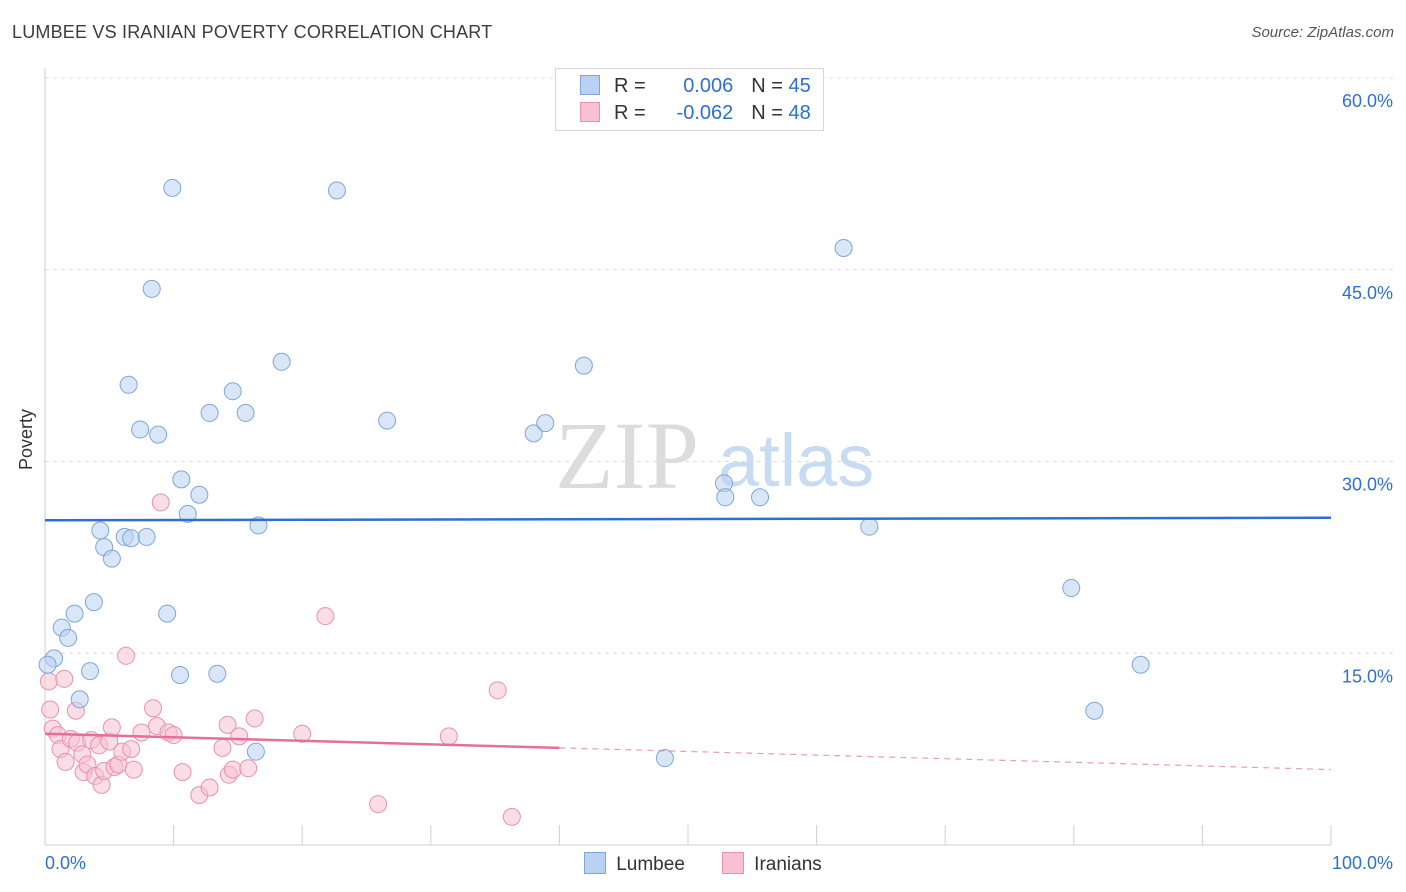 The image size is (1406, 892). I want to click on series-legend: Lumbee Iranians, so click(703, 864).